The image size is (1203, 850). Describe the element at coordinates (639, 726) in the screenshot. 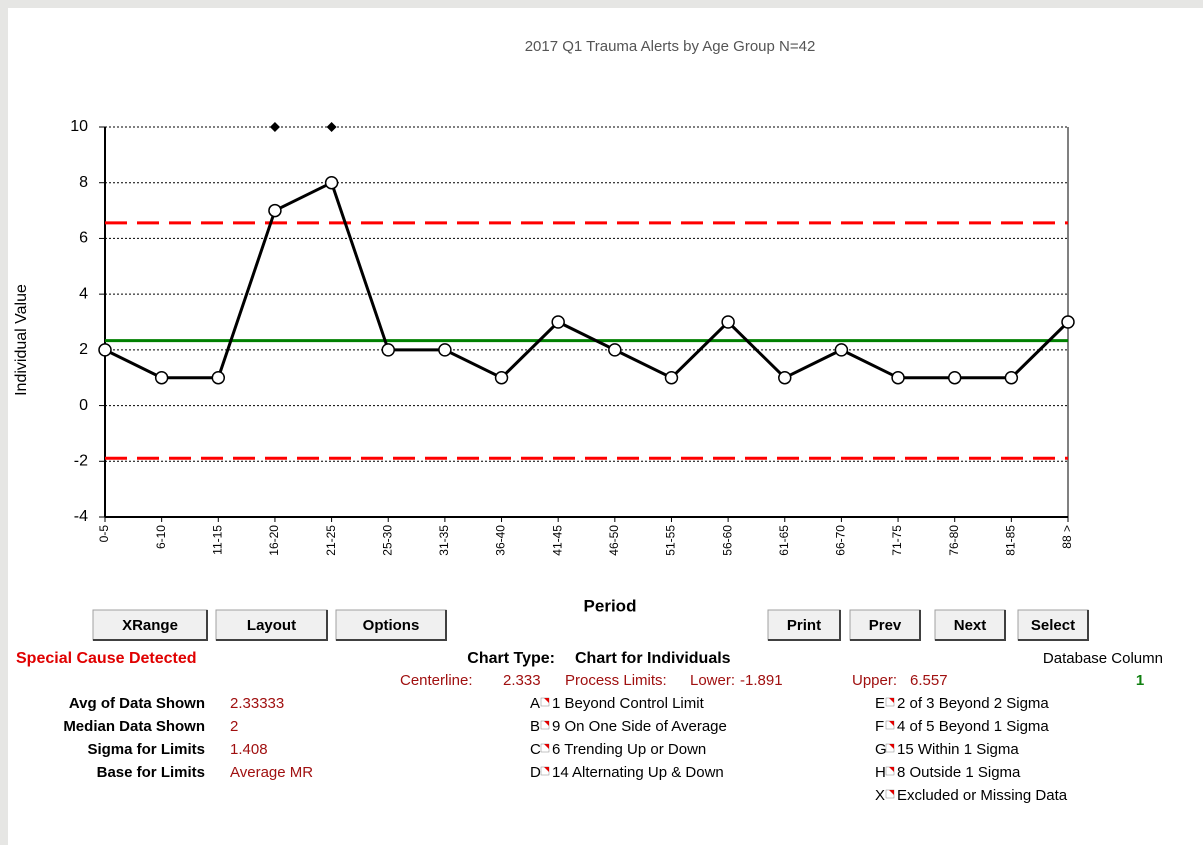

I see `rule-text: 9 On One Side of Average` at that location.